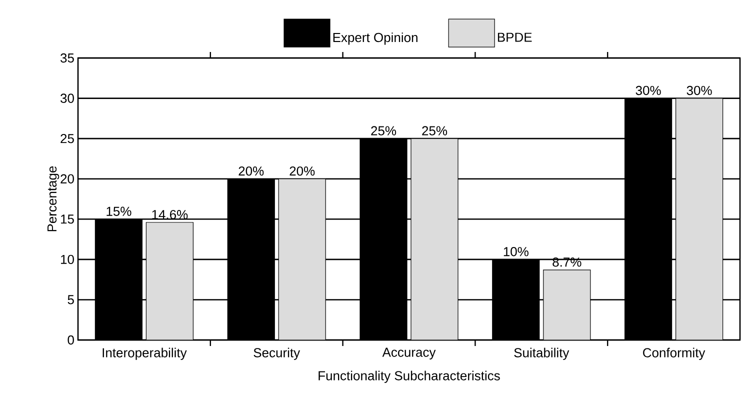  Describe the element at coordinates (67, 219) in the screenshot. I see `y-tick-label: 15` at that location.